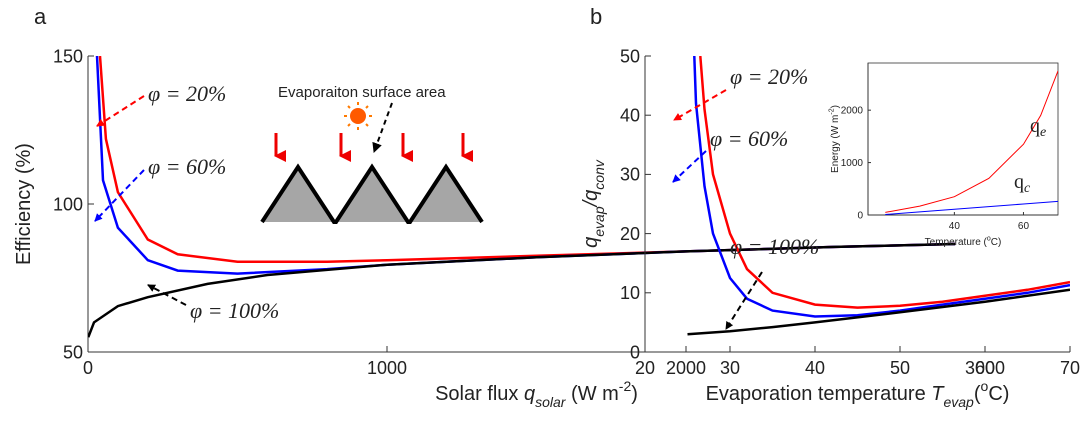  What do you see at coordinates (730, 368) in the screenshot?
I see `x-tick-label: 30` at bounding box center [730, 368].